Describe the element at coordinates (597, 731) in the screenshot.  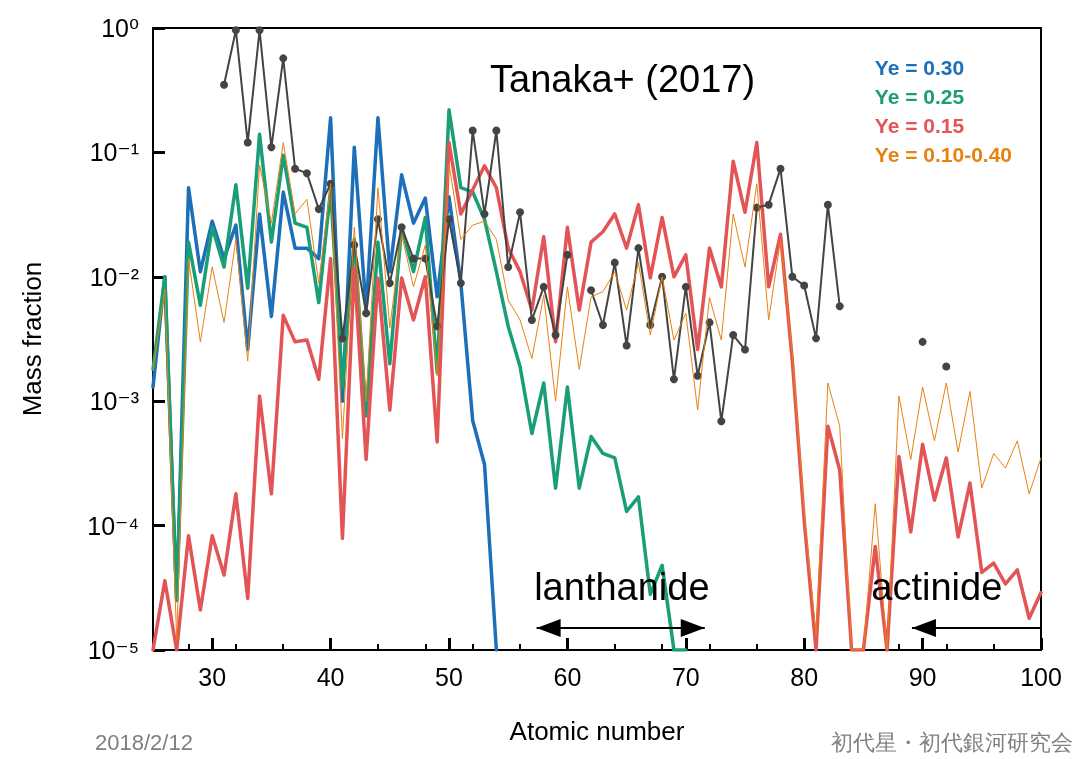
I see `x-axis-title: Atomic number` at that location.